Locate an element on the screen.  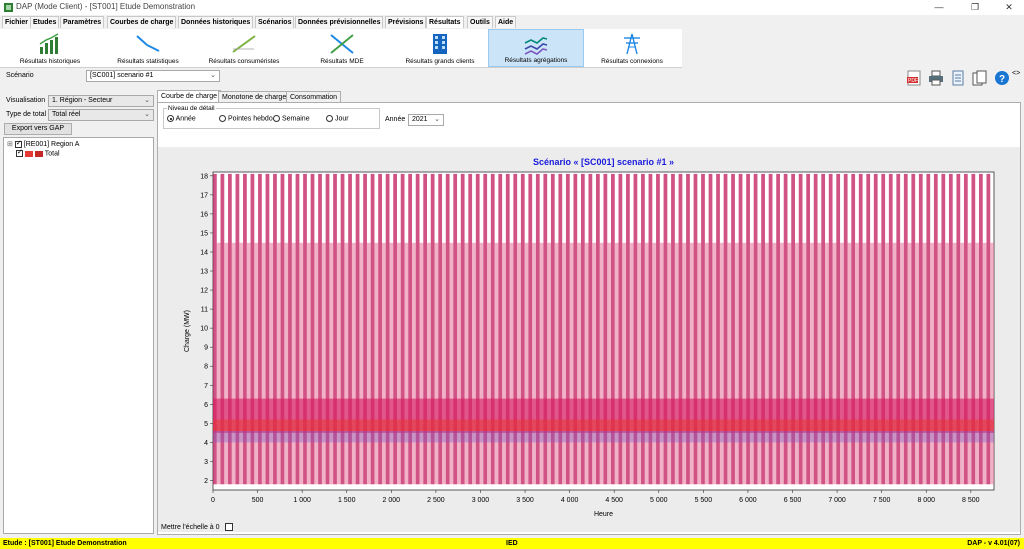
ribbon-label: Résultats agrégations is located at coordinates (536, 60).